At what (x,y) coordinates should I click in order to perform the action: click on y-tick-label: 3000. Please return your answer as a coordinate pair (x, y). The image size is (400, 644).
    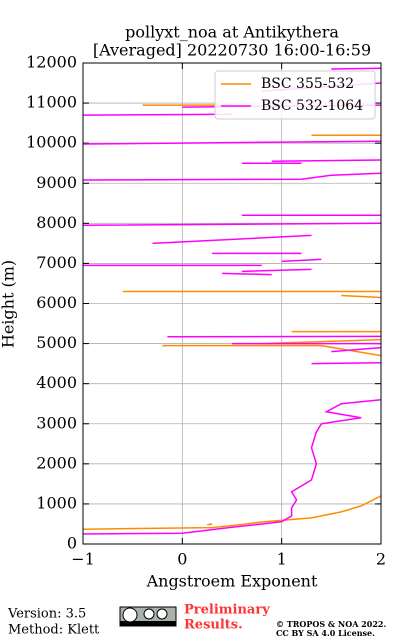
    Looking at the image, I should click on (56, 422).